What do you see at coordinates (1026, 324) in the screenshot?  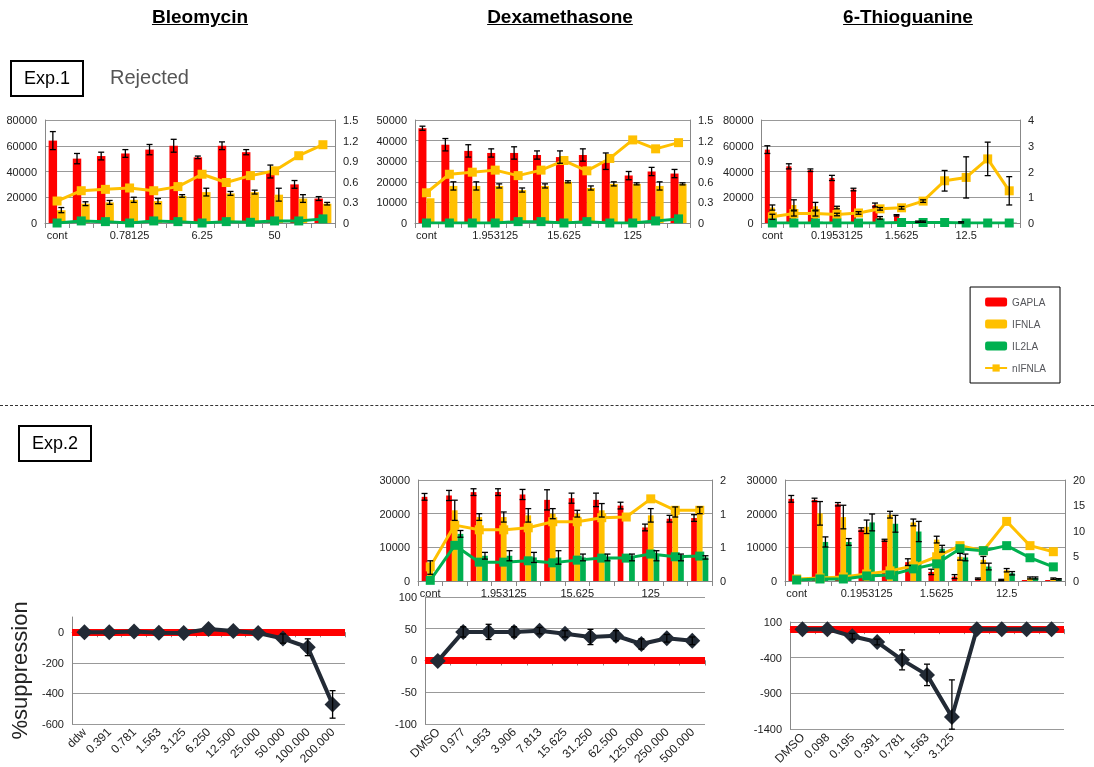 I see `legend-label: IFNLA` at bounding box center [1026, 324].